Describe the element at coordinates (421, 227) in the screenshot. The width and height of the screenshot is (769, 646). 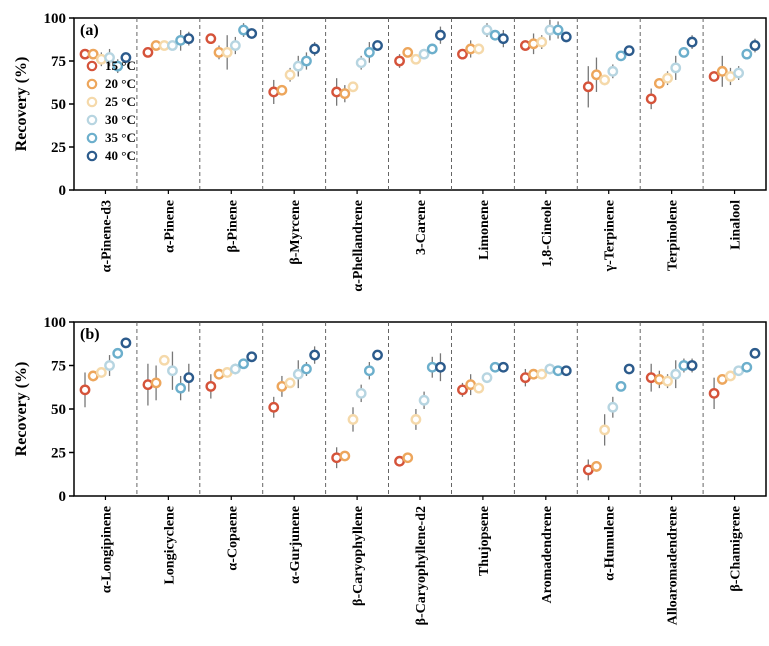
I see `category-label: 3-Carene` at that location.